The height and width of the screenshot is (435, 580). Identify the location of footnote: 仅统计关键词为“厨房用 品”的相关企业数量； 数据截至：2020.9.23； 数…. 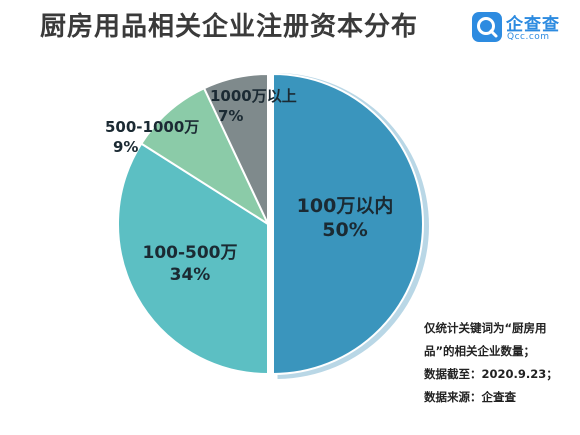
(499, 363).